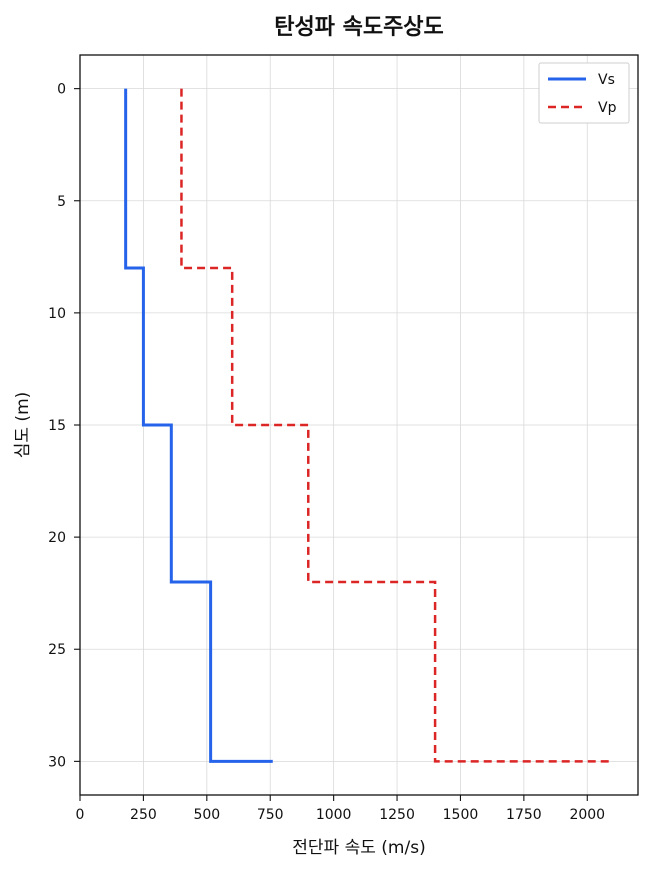  I want to click on chart-title: 탄성파 속도주상도, so click(359, 27).